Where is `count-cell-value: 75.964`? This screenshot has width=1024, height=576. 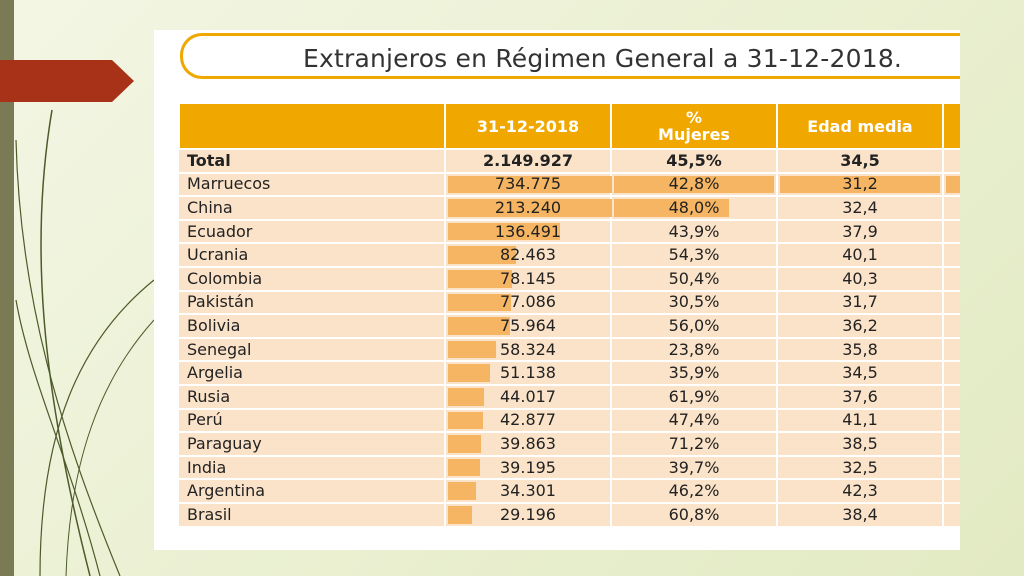 count-cell-value: 75.964 is located at coordinates (528, 325).